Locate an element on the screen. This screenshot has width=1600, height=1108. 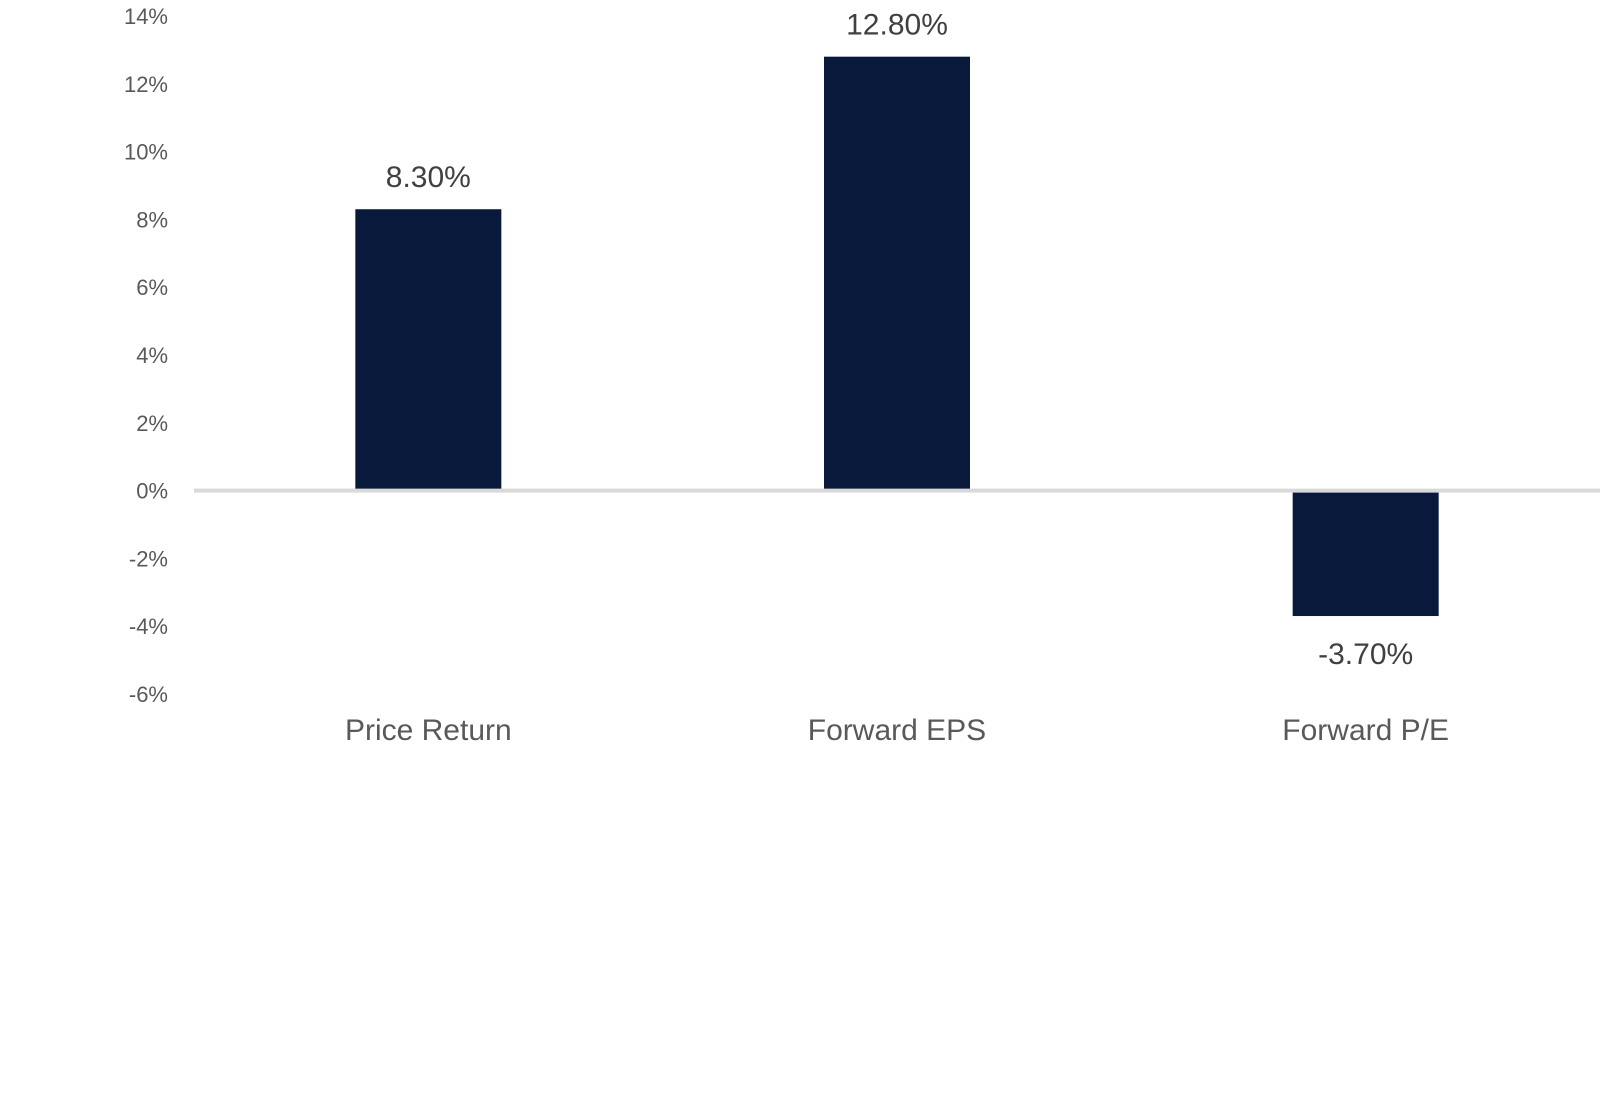
y-tick-label: 6% is located at coordinates (152, 287).